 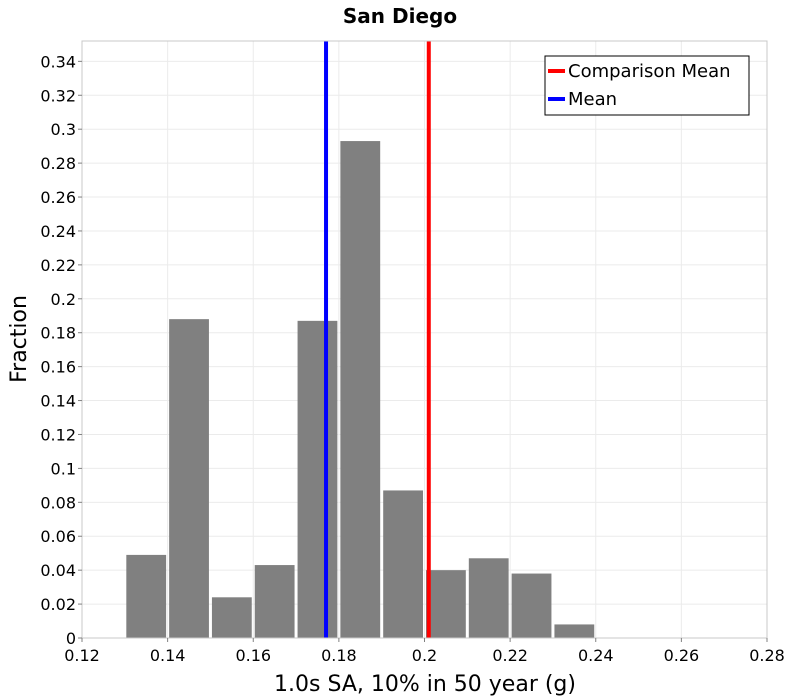 What do you see at coordinates (58, 604) in the screenshot?
I see `y-tick-label-1: 0.02` at bounding box center [58, 604].